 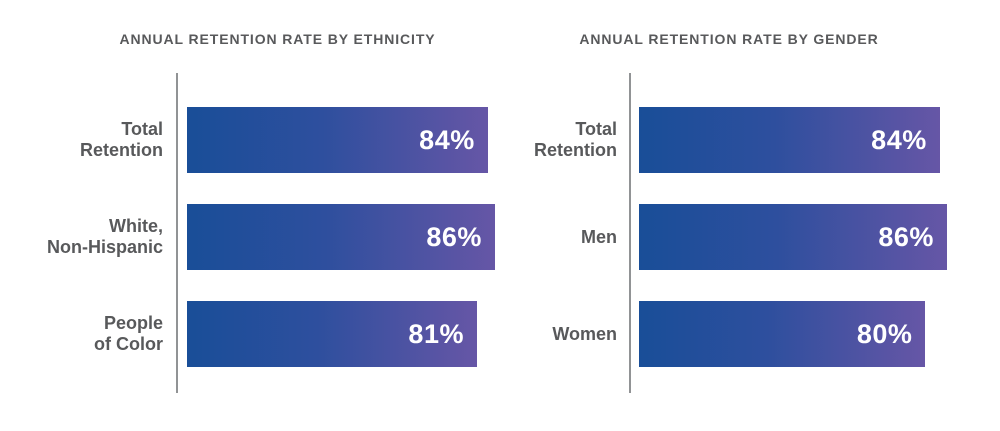 What do you see at coordinates (128, 333) in the screenshot?
I see `category-label: People of Color` at bounding box center [128, 333].